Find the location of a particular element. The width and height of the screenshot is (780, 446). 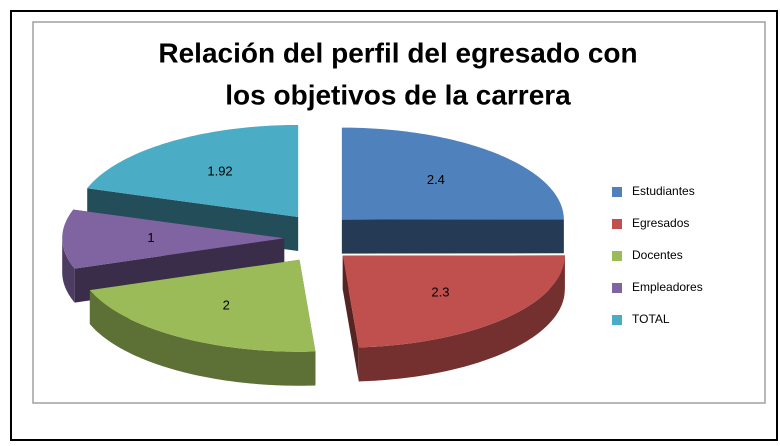

legend-label: TOTAL is located at coordinates (651, 319).